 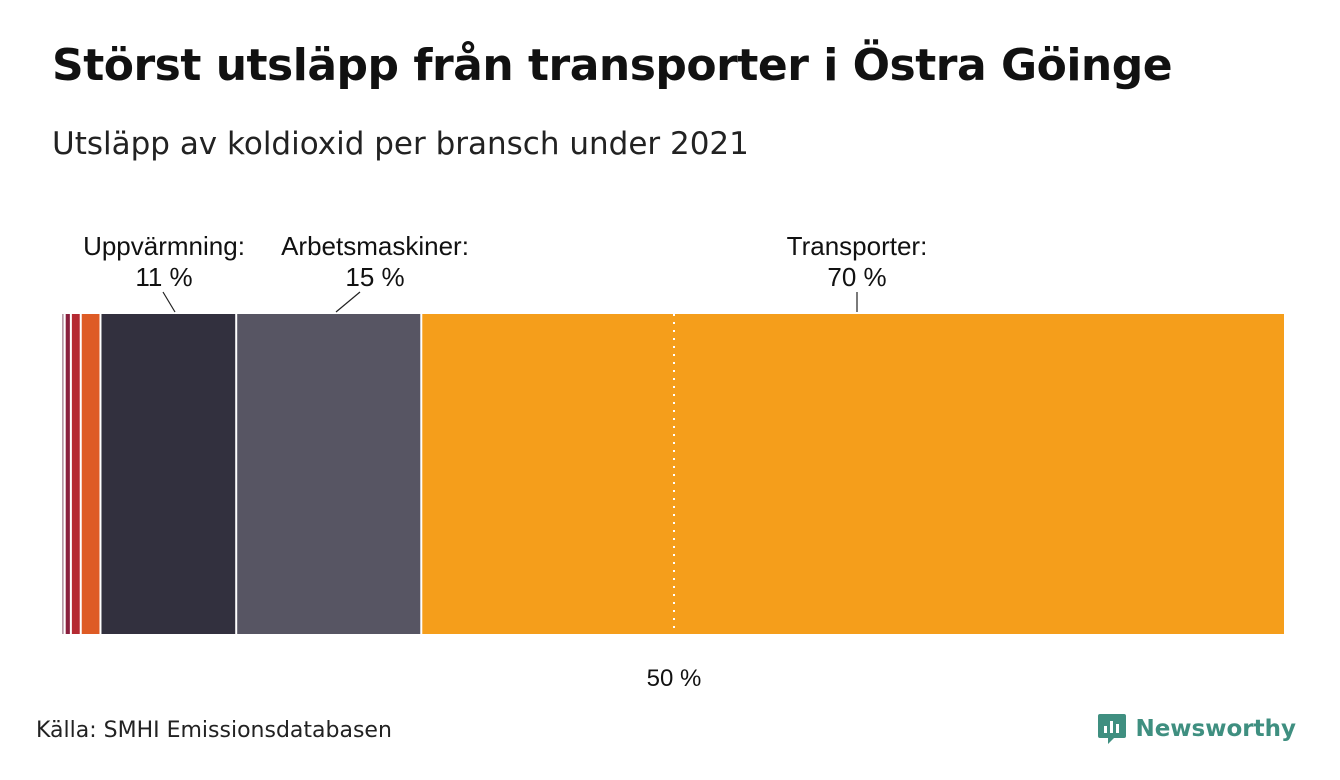 I want to click on bar-segment-arbetsmaskiner, so click(x=329, y=474).